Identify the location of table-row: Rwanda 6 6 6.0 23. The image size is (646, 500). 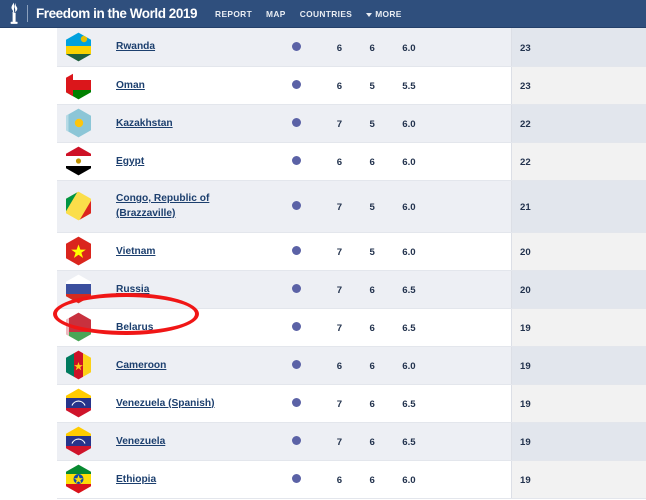
(351, 47).